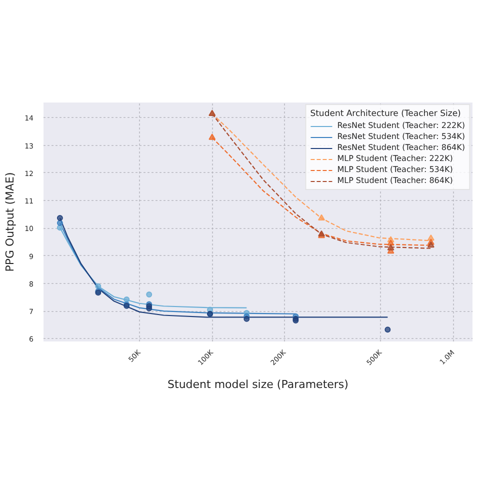  Describe the element at coordinates (395, 169) in the screenshot. I see `legend-label: MLP Student (Teacher: 534K)` at that location.